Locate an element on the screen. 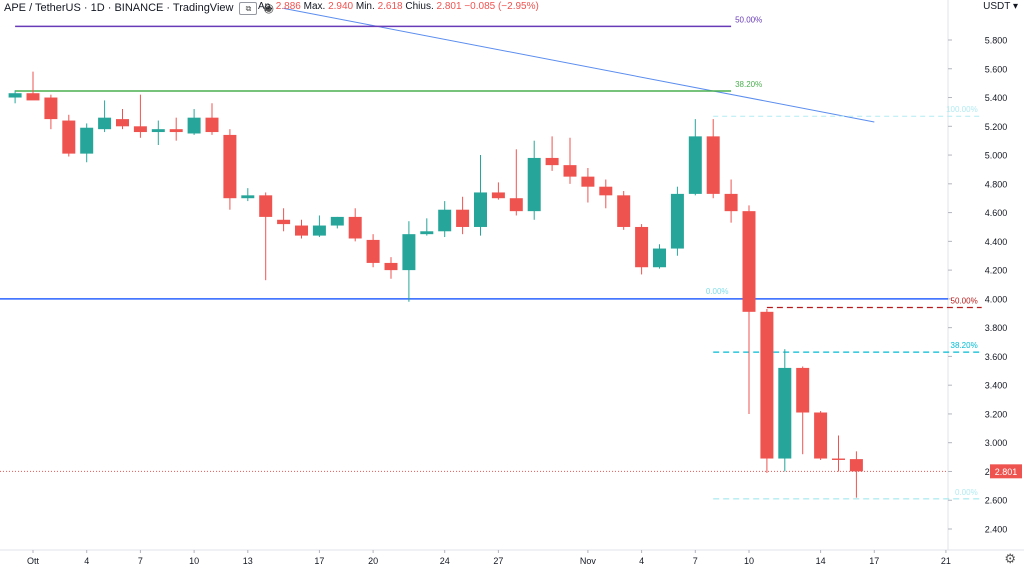  price-tick-label: 3.800 is located at coordinates (996, 328).